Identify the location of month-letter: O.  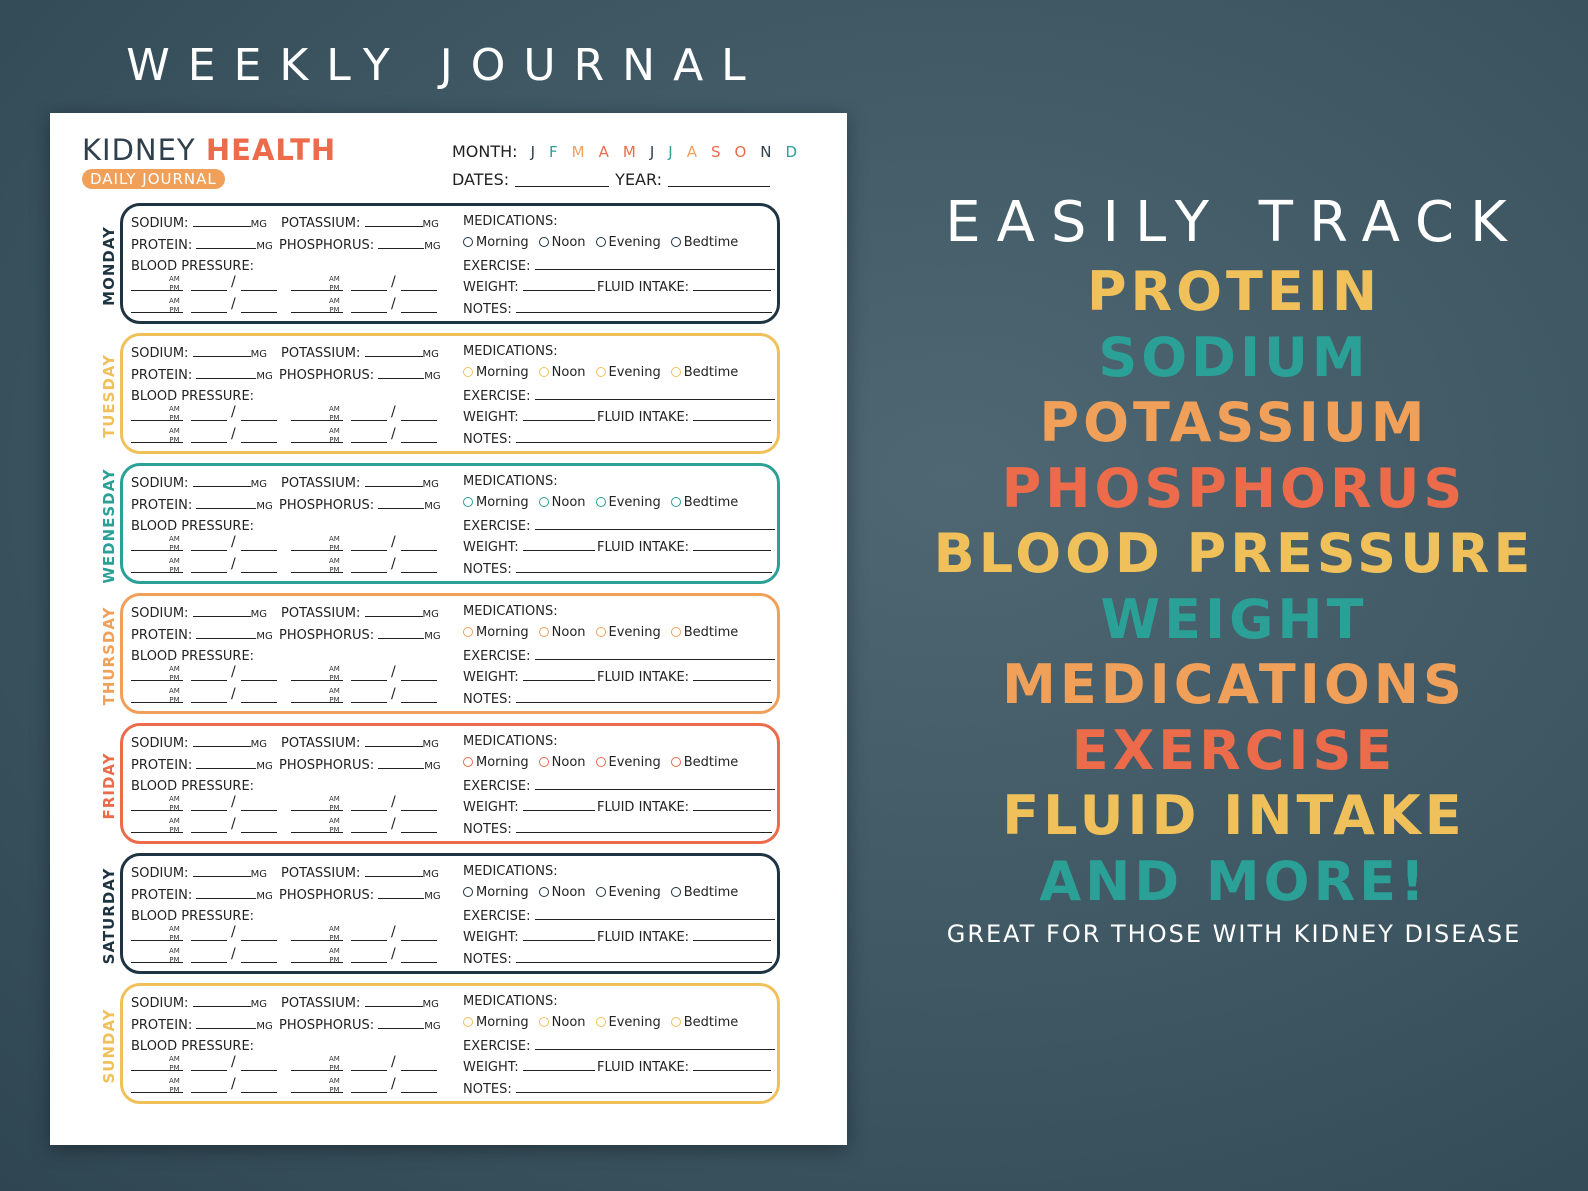
(740, 151).